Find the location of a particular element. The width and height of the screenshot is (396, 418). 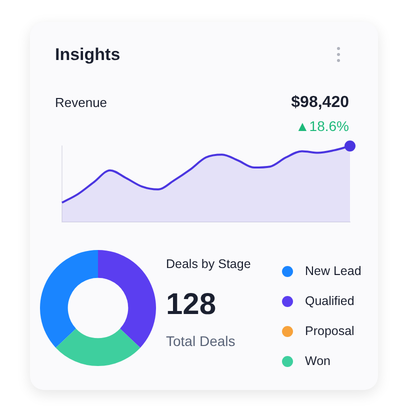

legend-label: Won is located at coordinates (317, 361).